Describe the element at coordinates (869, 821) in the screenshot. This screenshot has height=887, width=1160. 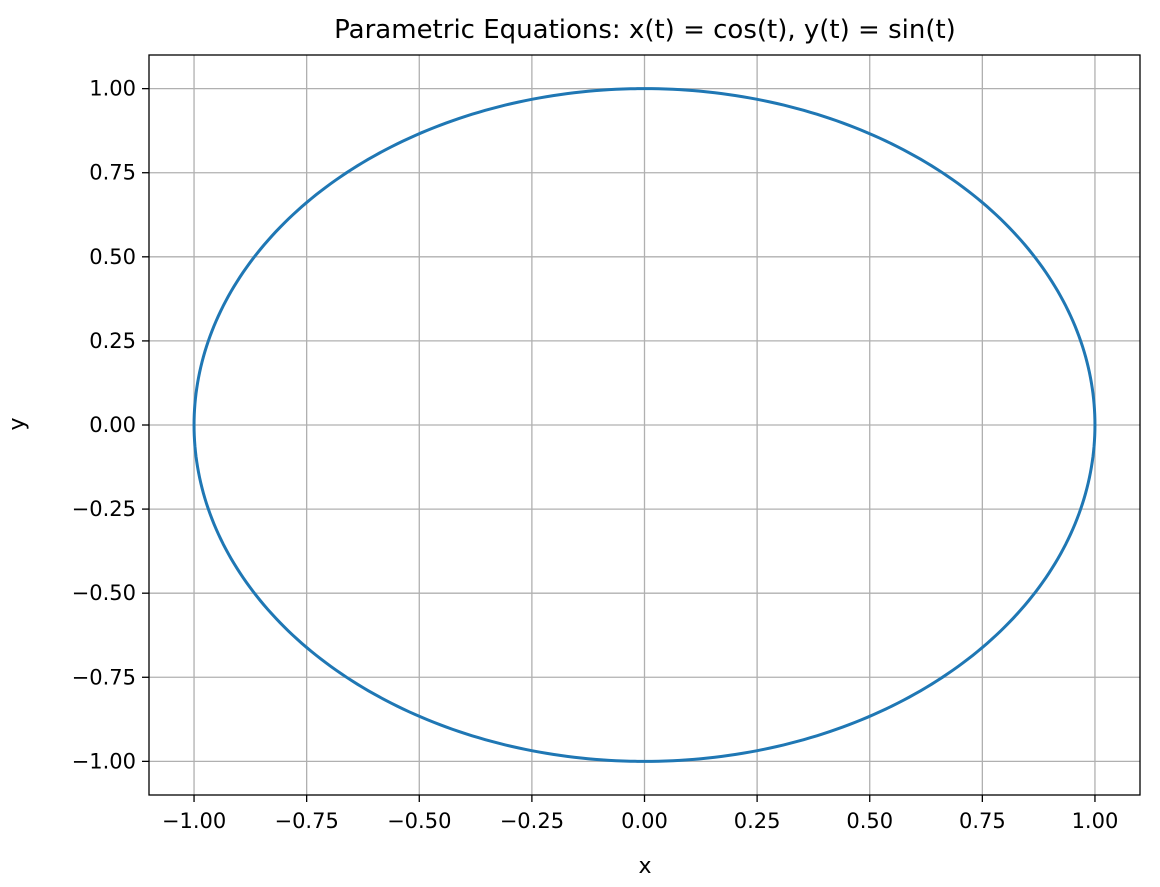
I see `x-tick-label: 0.50` at that location.